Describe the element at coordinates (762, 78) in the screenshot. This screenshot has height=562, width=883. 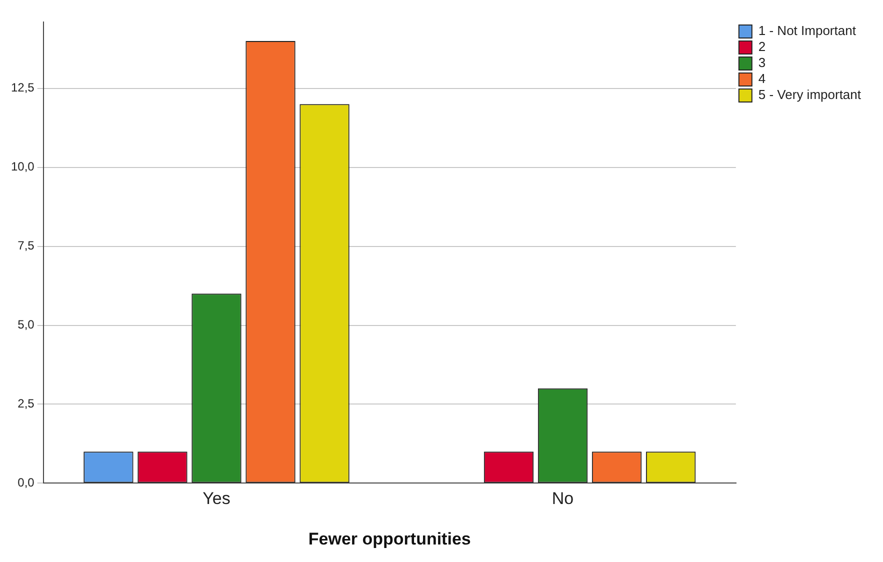
I see `legend-label: 4` at that location.